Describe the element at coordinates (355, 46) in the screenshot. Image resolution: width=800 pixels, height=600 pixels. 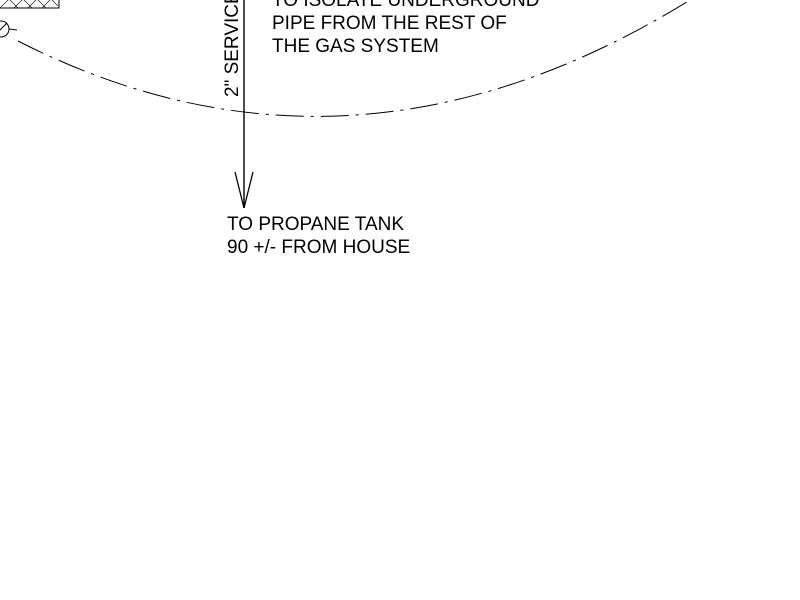
I see `isolation-note-line-3: THE GAS SYSTEM` at that location.